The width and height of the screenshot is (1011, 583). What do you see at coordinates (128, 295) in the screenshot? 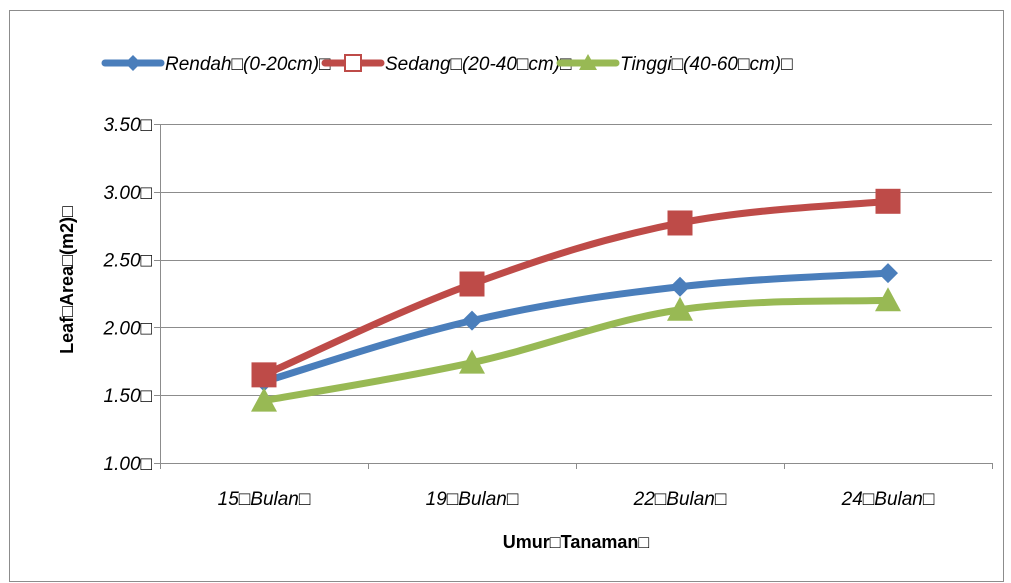
I see `y-tick-labels: 1.00□ 1.50□ 2.00□ 2.50□ 3.00□ 3.50□` at bounding box center [128, 295].